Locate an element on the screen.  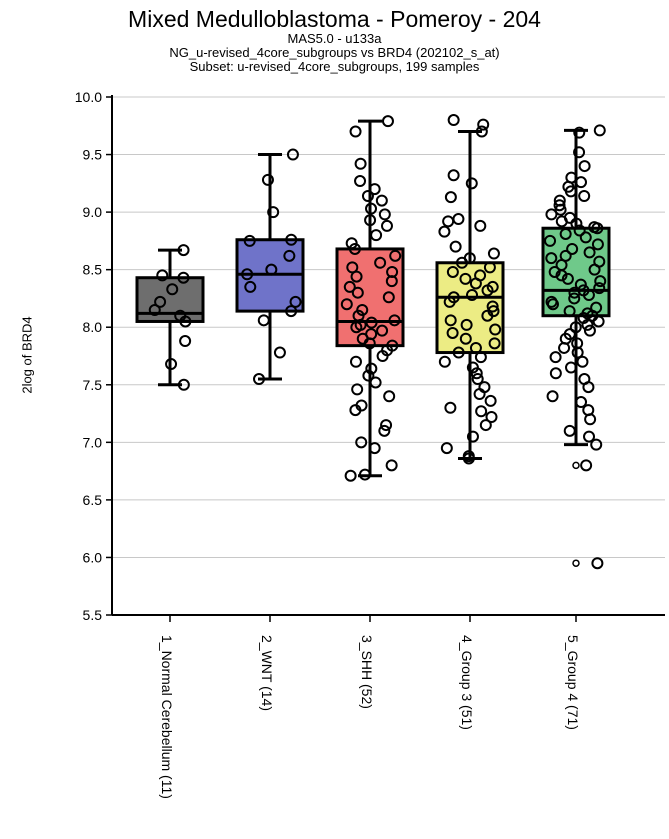
chart-subtitle-platform: MAS5.0 - u133a is located at coordinates (334, 38).